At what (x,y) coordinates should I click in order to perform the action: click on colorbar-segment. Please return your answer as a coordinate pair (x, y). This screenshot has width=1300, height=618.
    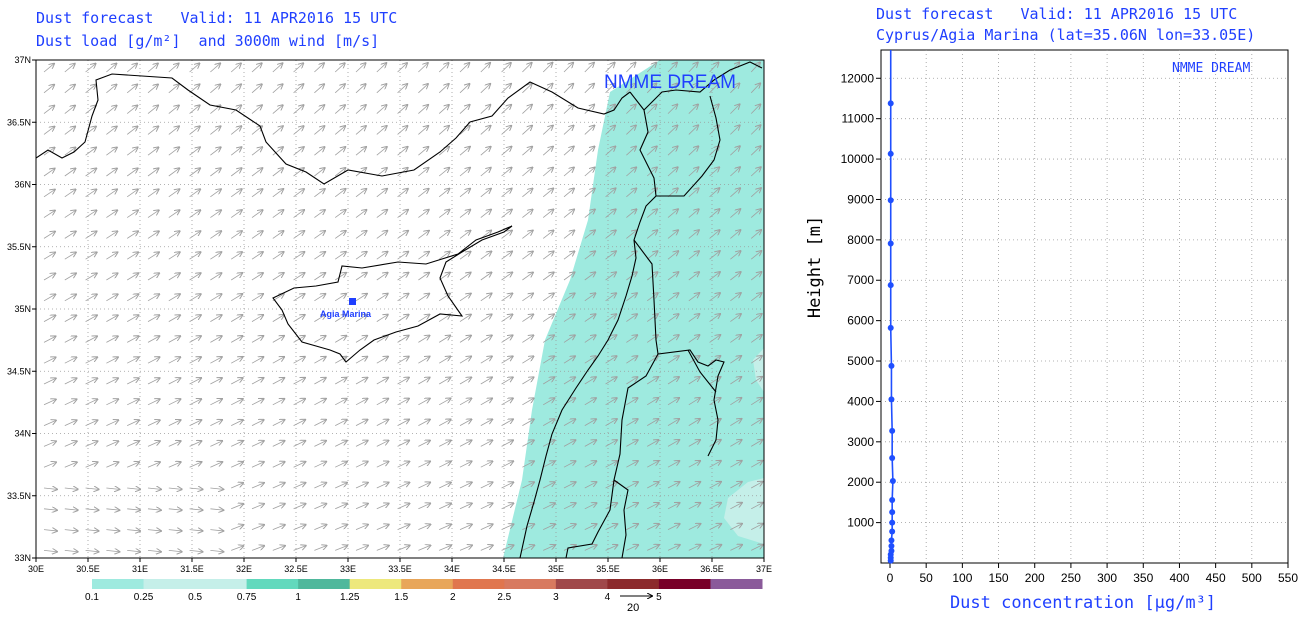
    Looking at the image, I should click on (581, 584).